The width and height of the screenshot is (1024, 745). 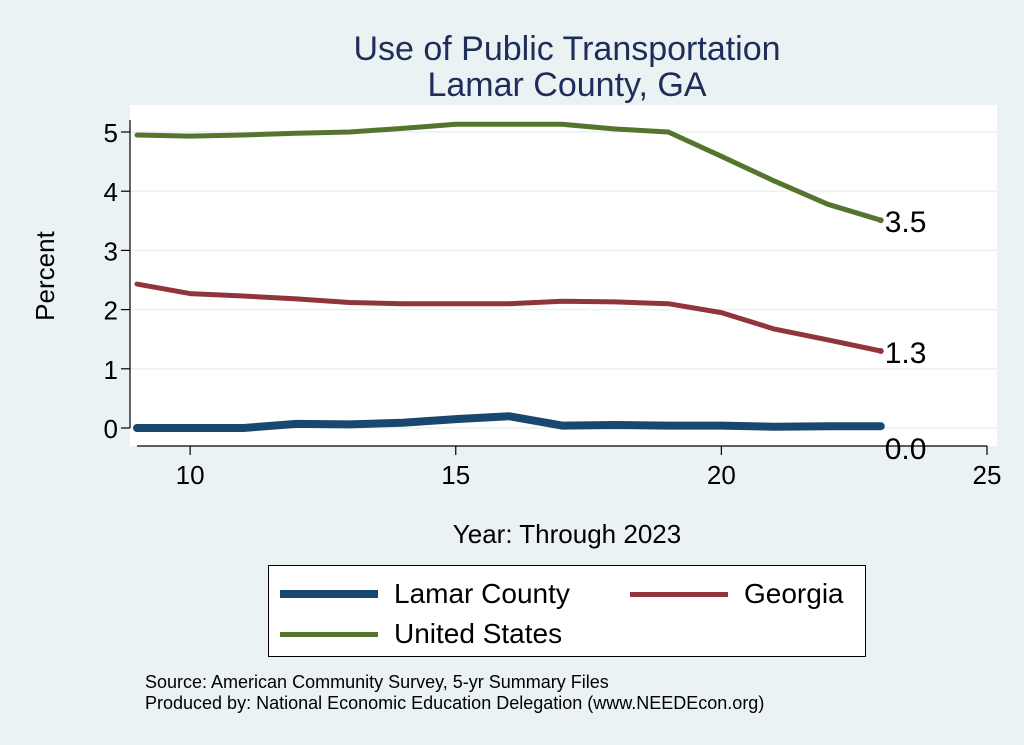 I want to click on chart-title: Use of Public Transportation, so click(x=566, y=49).